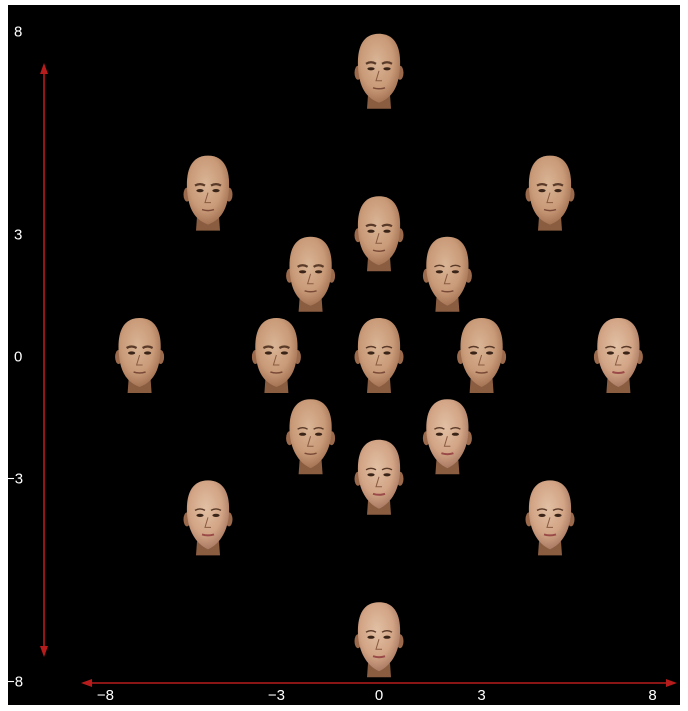 This screenshot has width=688, height=711. I want to click on x-tick-label: −3, so click(276, 695).